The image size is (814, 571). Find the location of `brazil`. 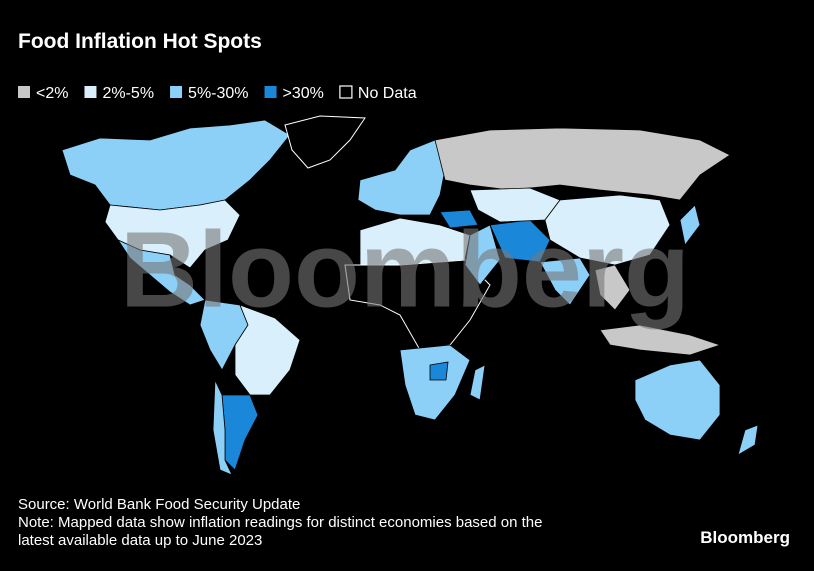

brazil is located at coordinates (267, 350).